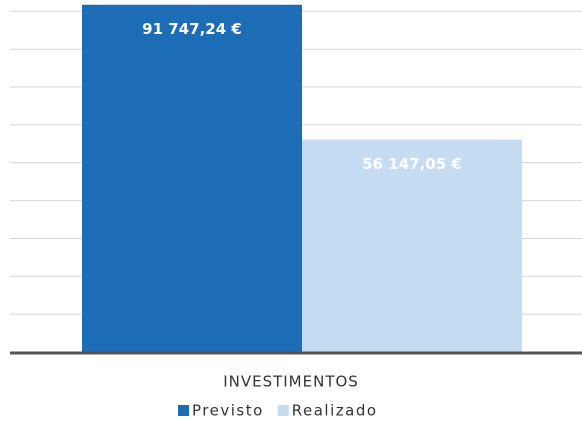  Describe the element at coordinates (335, 411) in the screenshot. I see `legend-label: Realizado` at that location.